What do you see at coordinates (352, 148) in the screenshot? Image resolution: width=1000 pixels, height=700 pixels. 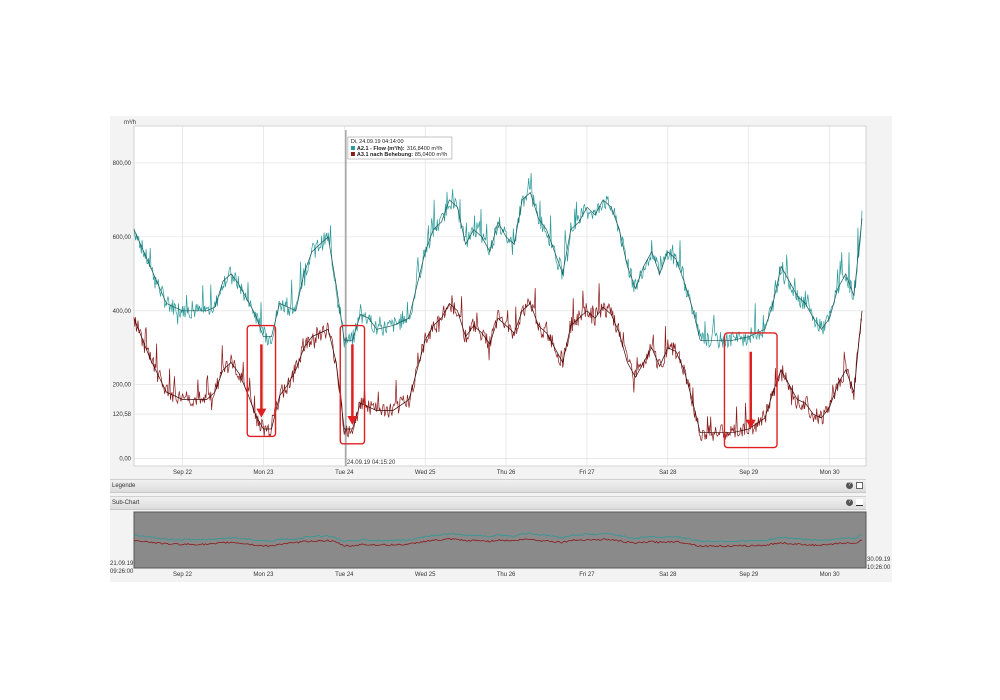 I see `tooltip-swatch-flow` at bounding box center [352, 148].